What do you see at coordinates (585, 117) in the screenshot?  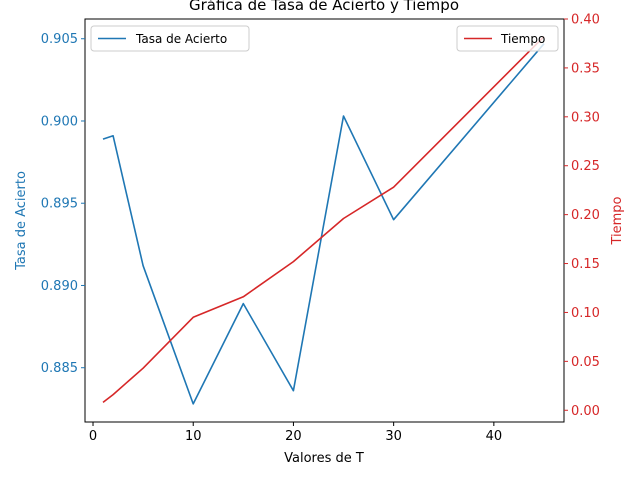 I see `y-right-tick-label: 0.30` at bounding box center [585, 117].